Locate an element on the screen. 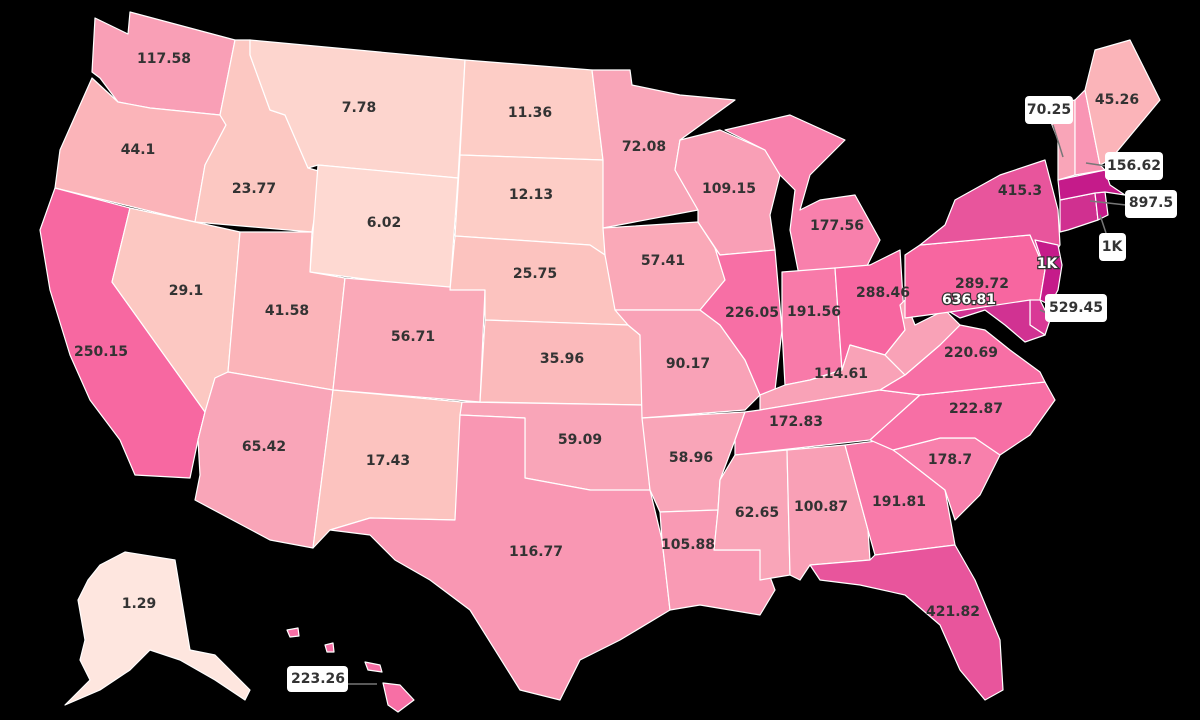 This screenshot has height=720, width=1200. label-al: 100.87 is located at coordinates (821, 507).